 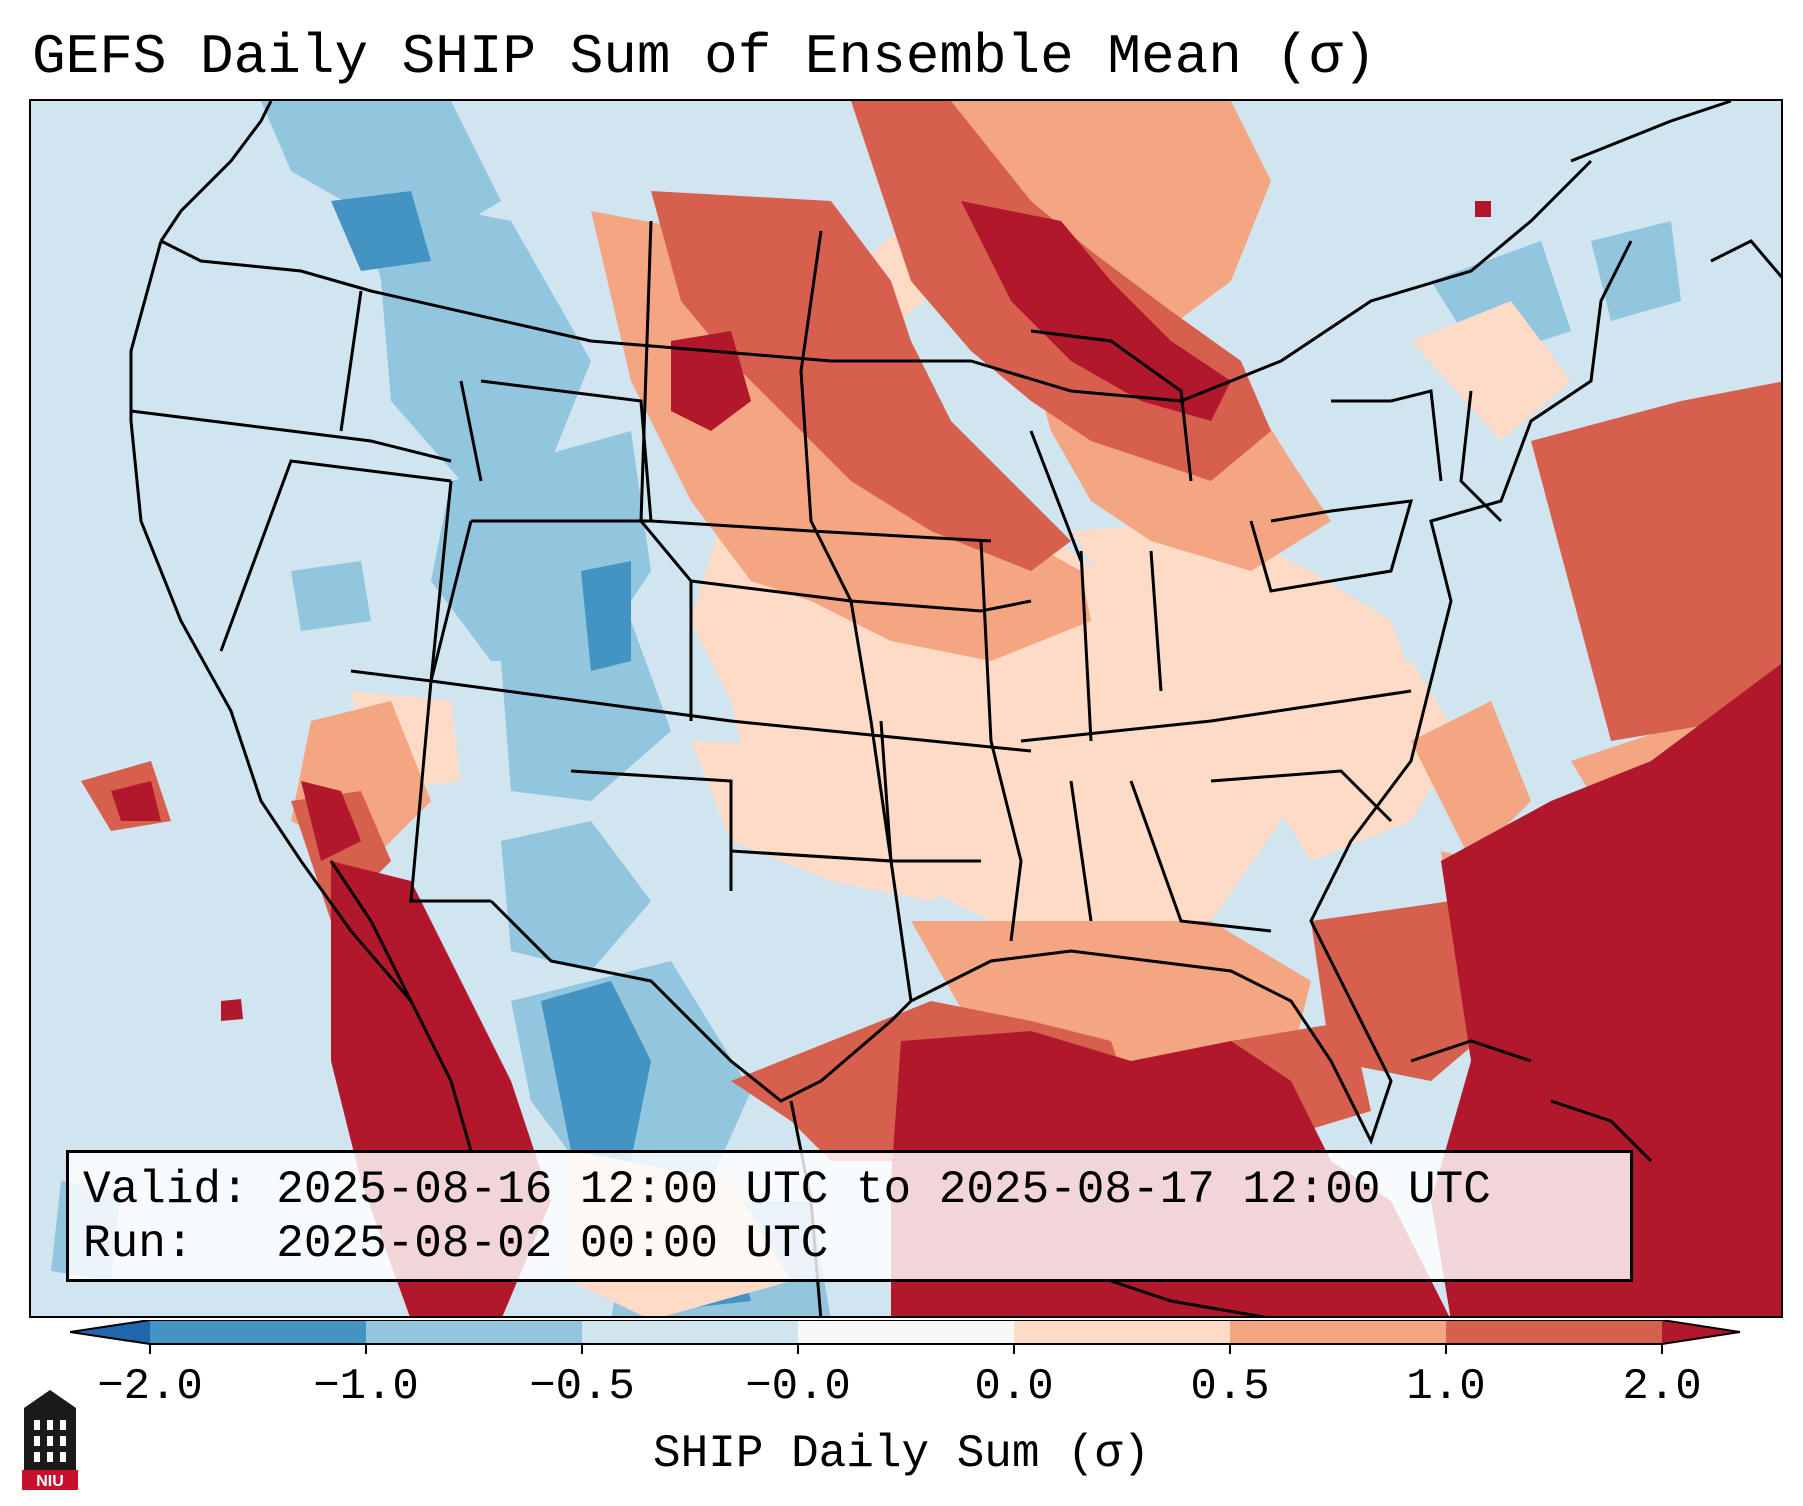 I want to click on colorbar-extend-high, so click(x=1701, y=1332).